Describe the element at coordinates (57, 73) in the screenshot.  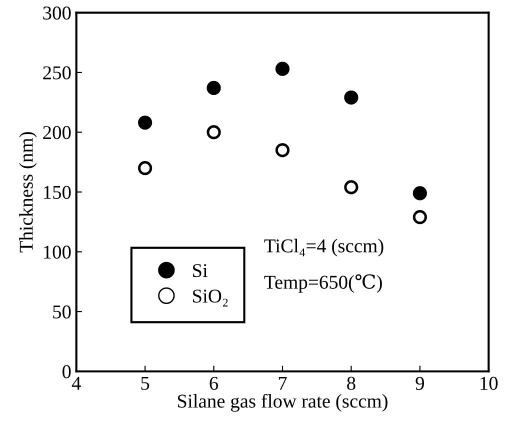
I see `y-tick-label: 250` at that location.